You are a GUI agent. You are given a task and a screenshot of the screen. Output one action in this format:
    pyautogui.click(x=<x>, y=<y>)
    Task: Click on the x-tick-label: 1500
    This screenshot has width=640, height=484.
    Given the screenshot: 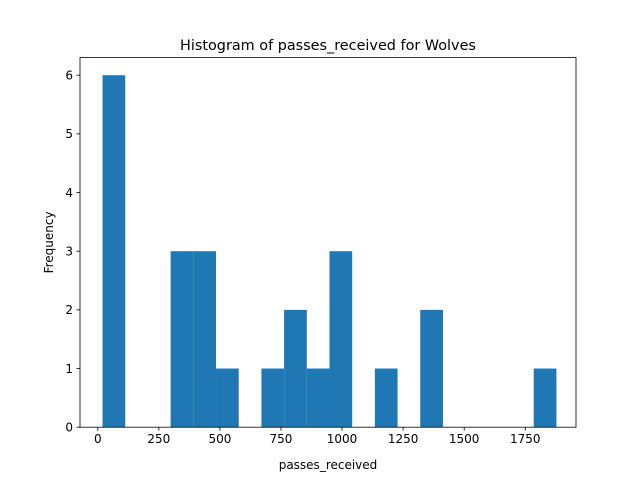 What is the action you would take?
    pyautogui.click(x=464, y=439)
    